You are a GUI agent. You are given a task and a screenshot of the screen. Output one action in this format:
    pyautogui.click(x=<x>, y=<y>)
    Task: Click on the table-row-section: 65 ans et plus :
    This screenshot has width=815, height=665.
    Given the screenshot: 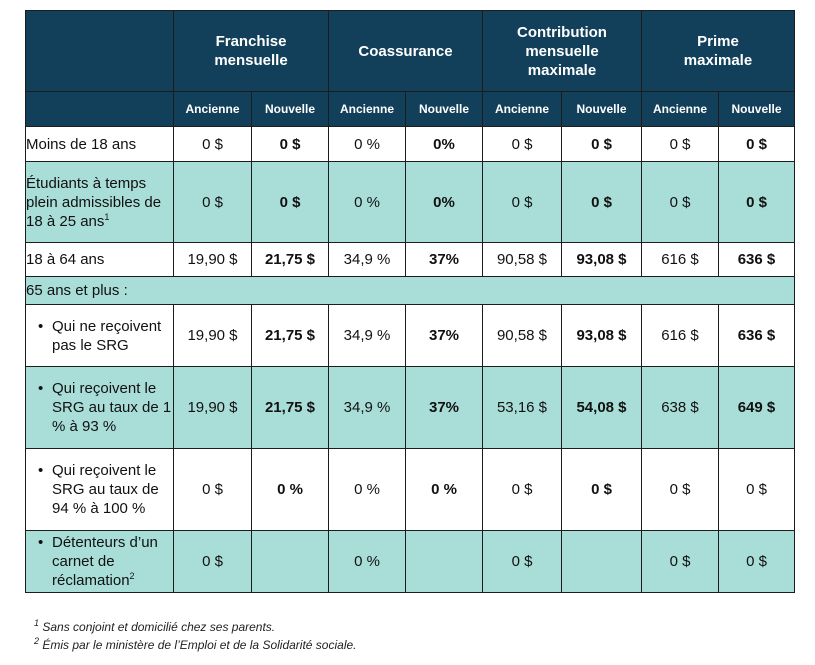 What is the action you would take?
    pyautogui.click(x=410, y=290)
    